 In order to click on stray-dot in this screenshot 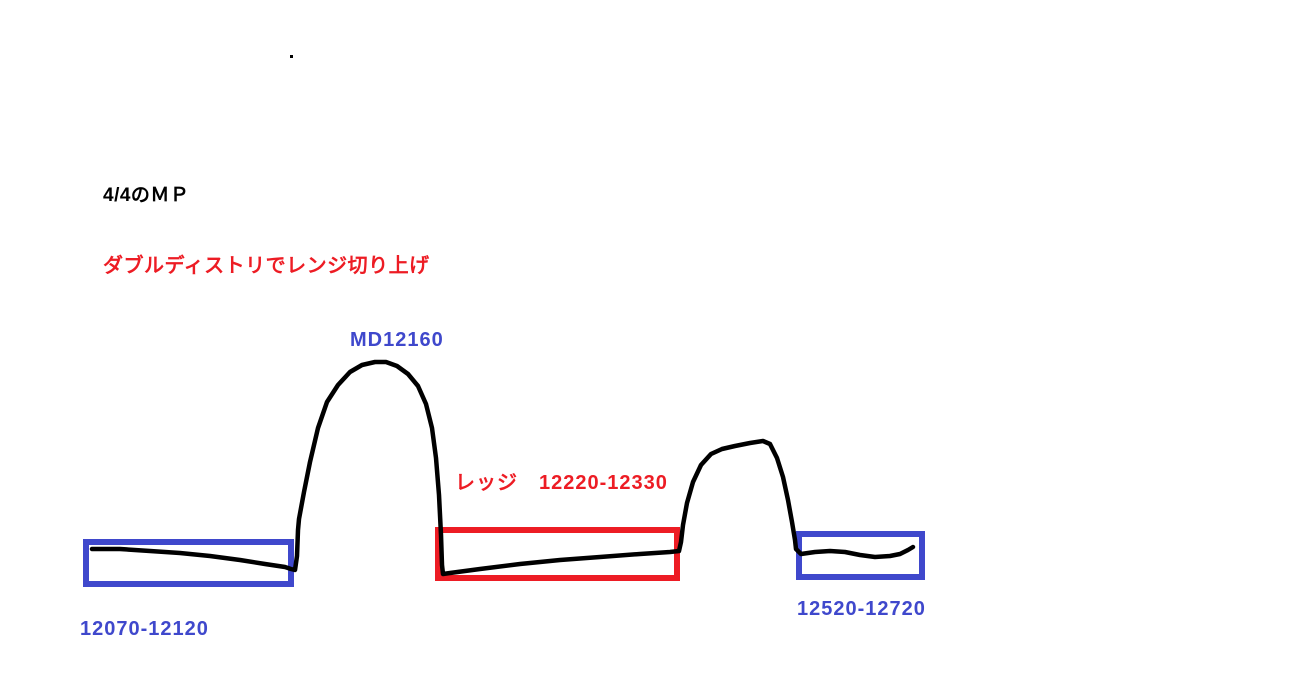, I will do `click(291, 56)`.